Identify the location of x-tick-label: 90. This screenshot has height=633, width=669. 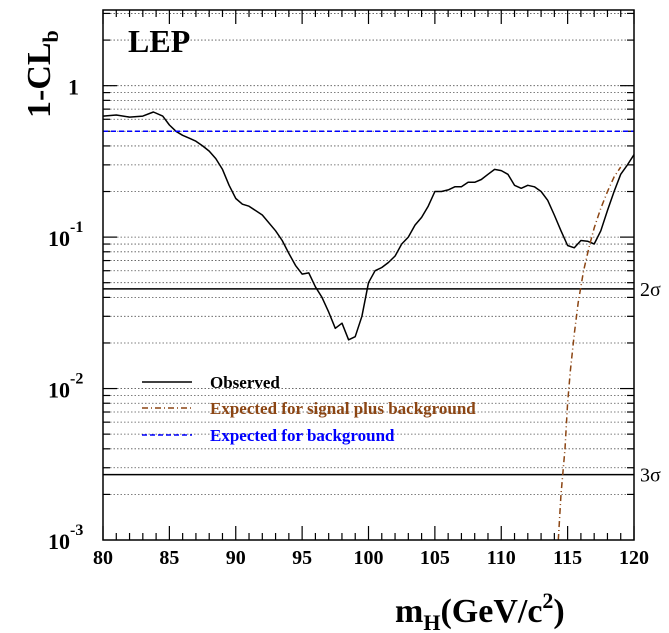
(236, 558).